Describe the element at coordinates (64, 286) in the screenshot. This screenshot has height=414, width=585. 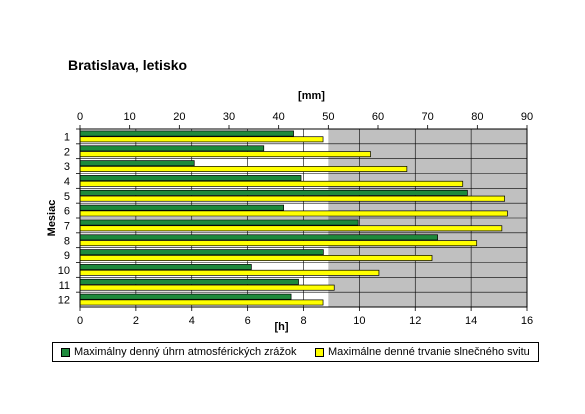
I see `y-axis-tick-label: 11` at that location.